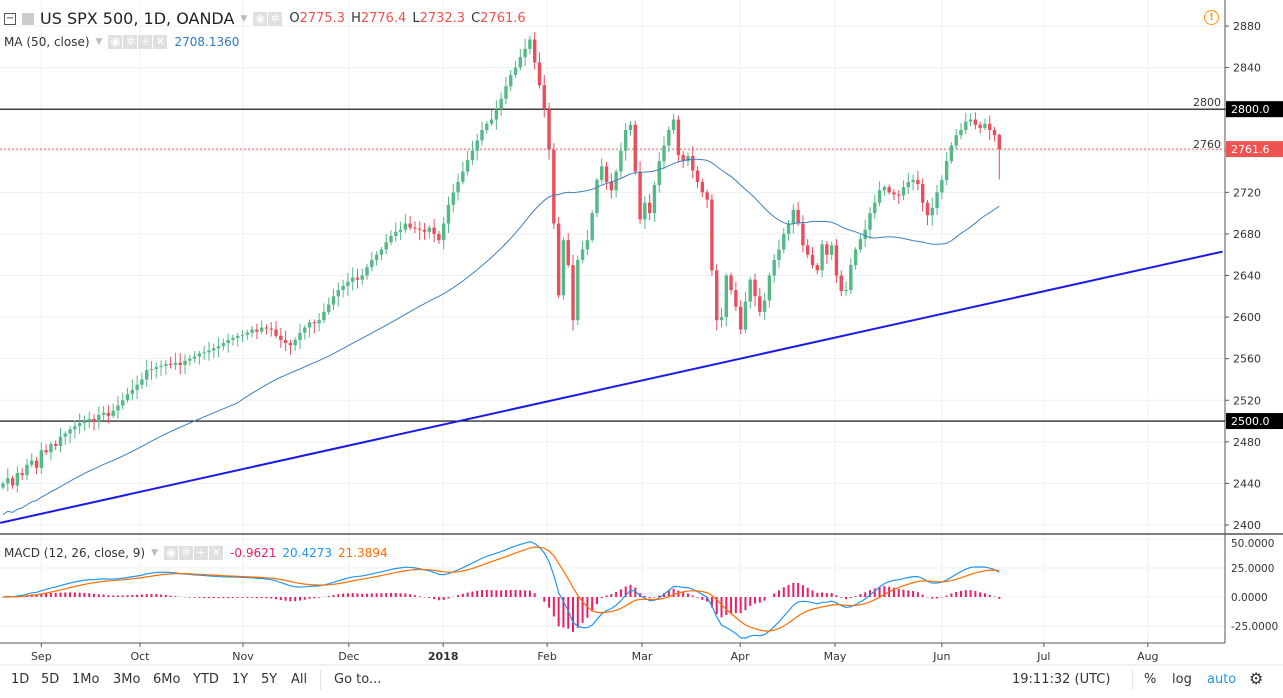 Image resolution: width=1283 pixels, height=698 pixels. Describe the element at coordinates (10, 18) in the screenshot. I see `collapse-icon: −` at that location.